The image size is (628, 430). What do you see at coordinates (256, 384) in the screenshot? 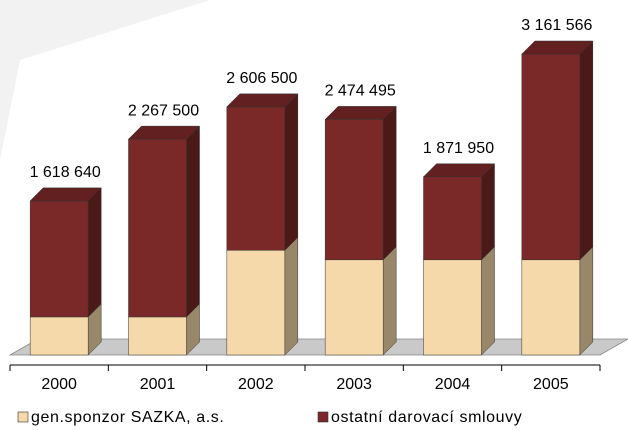
I see `x-tick-label: 2002` at bounding box center [256, 384].